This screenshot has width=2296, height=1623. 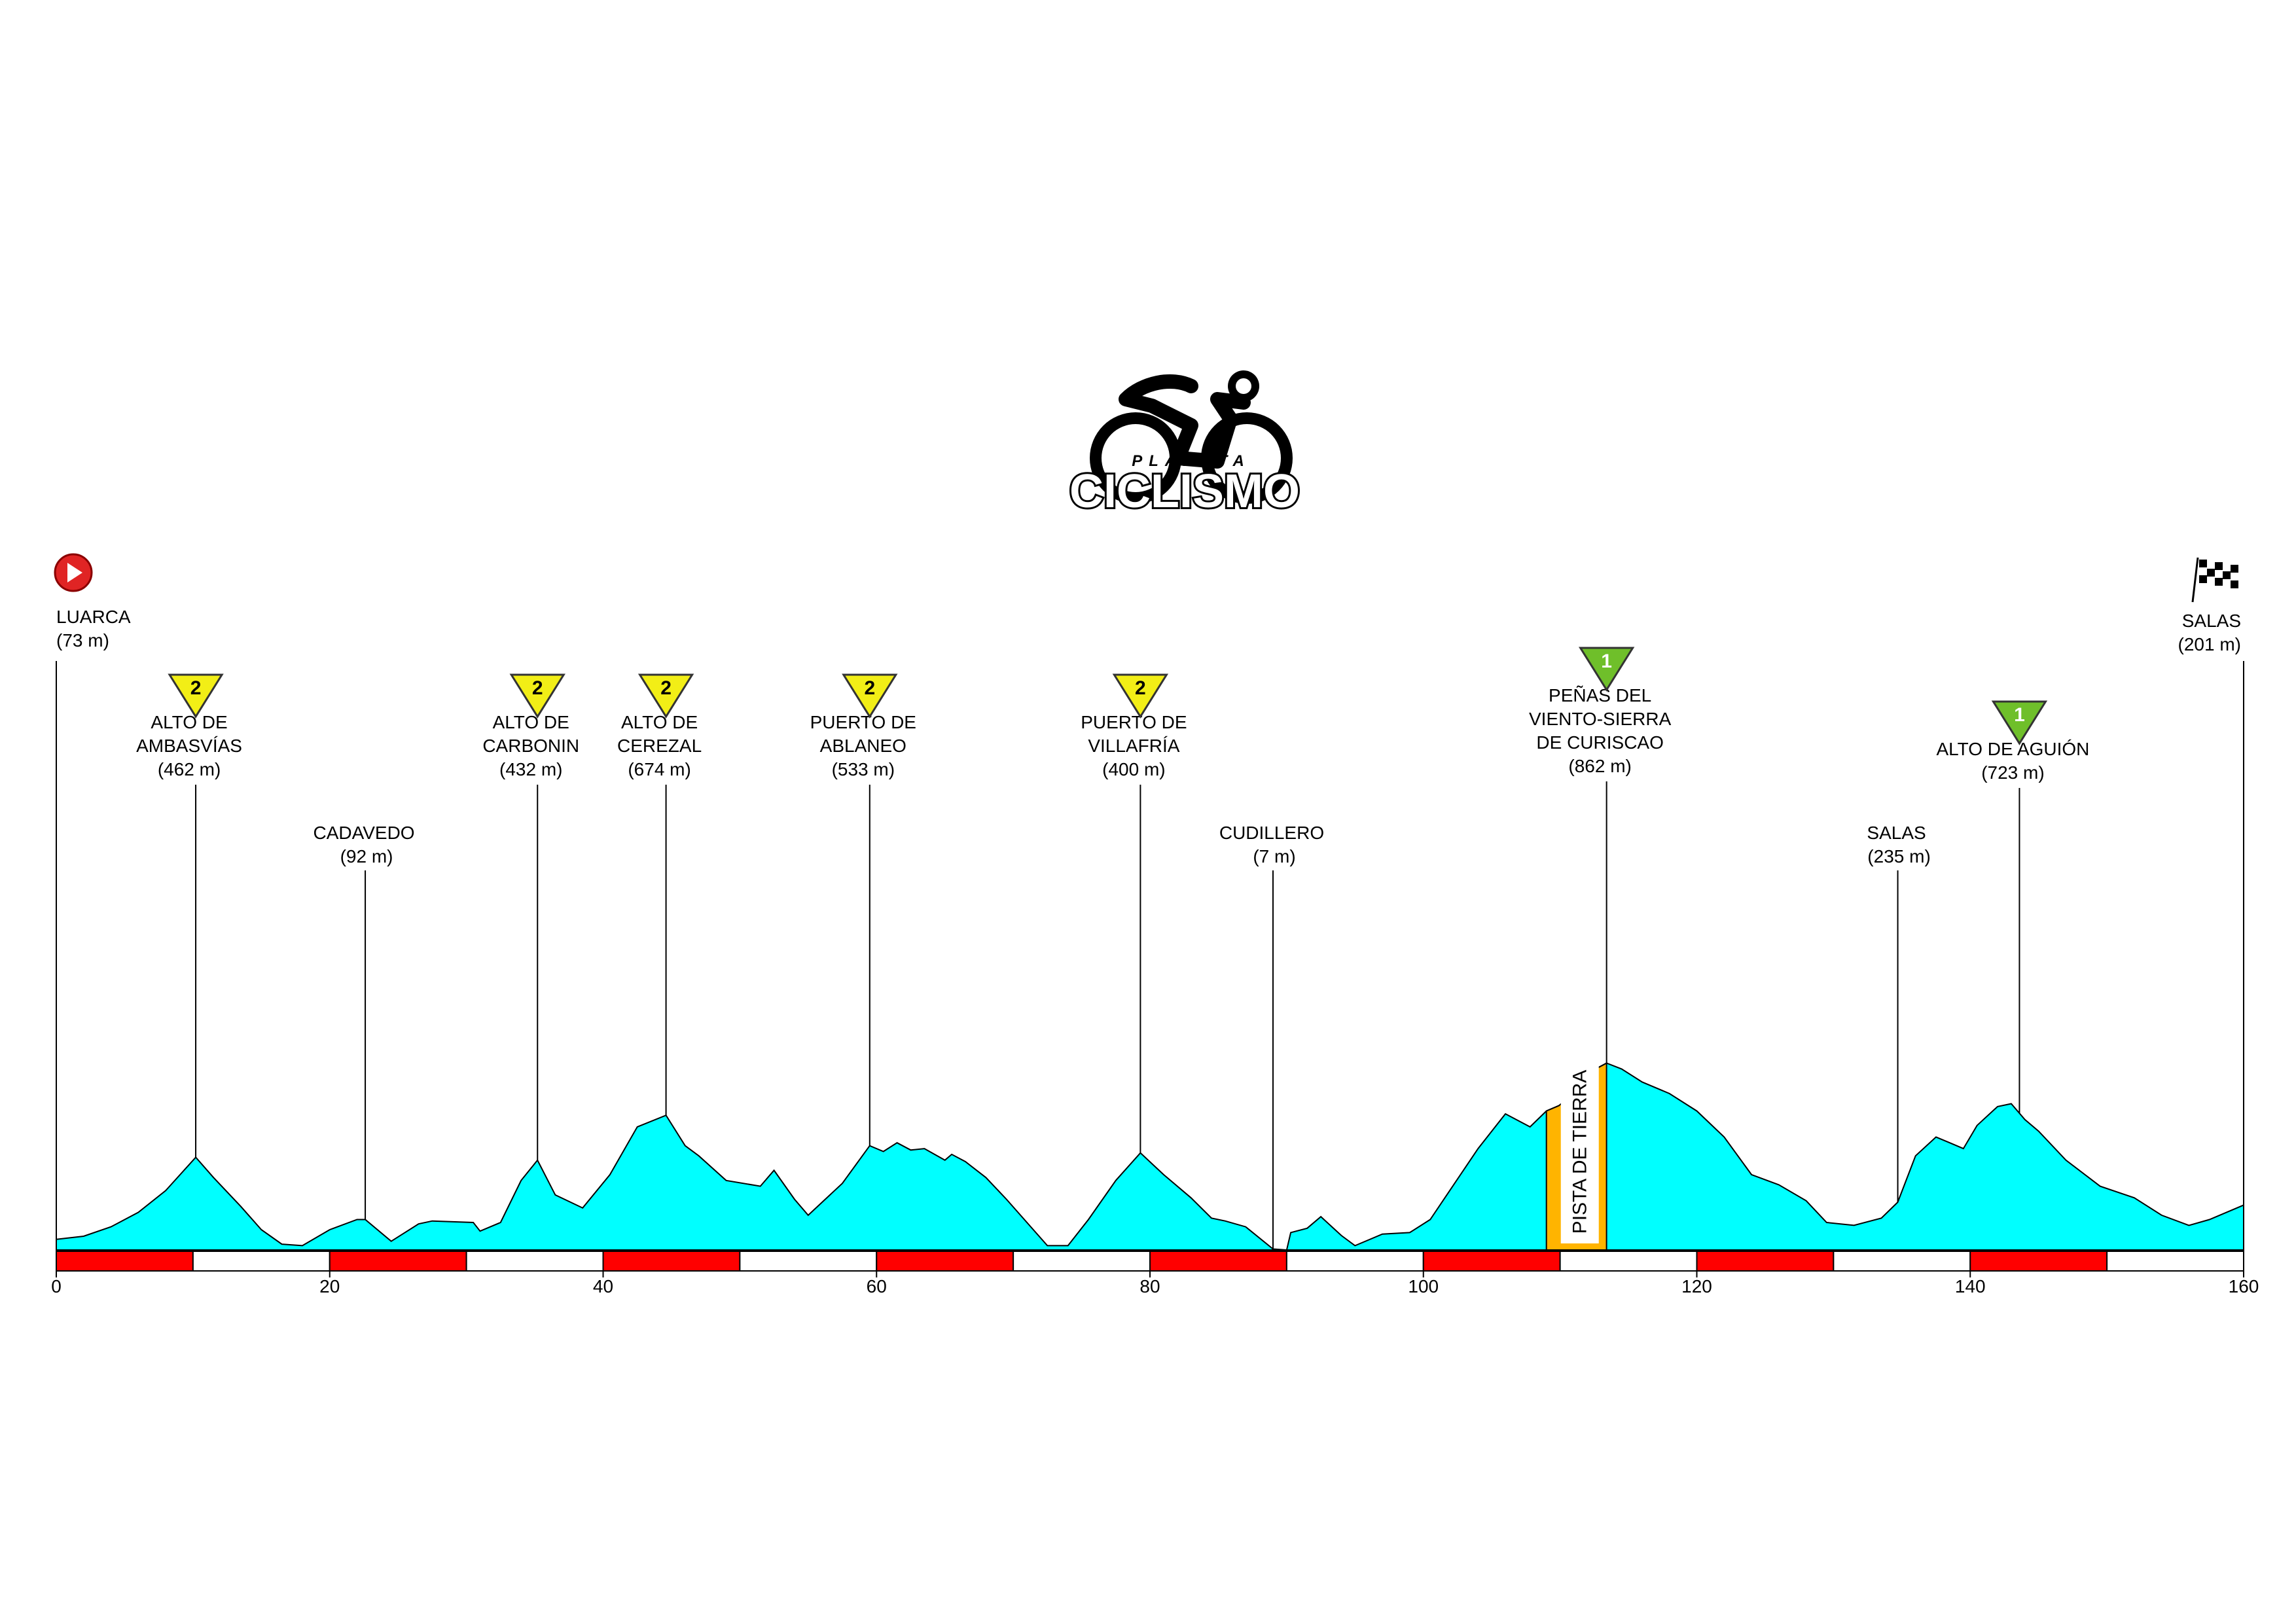 What do you see at coordinates (1155, 1273) in the screenshot?
I see `km-axis: 0 20 40 60 80 100 120 140 160` at bounding box center [1155, 1273].